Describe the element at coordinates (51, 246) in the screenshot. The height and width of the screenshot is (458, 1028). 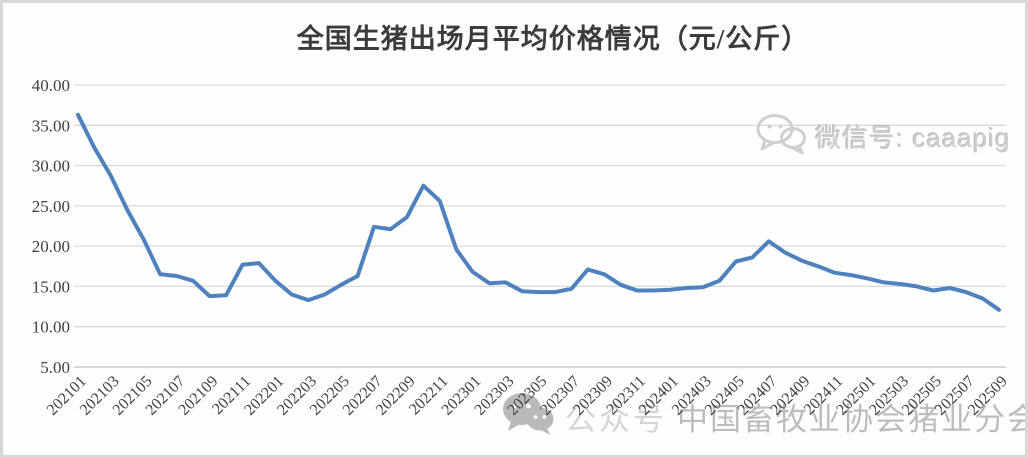
I see `y-tick-label: 20.00` at that location.